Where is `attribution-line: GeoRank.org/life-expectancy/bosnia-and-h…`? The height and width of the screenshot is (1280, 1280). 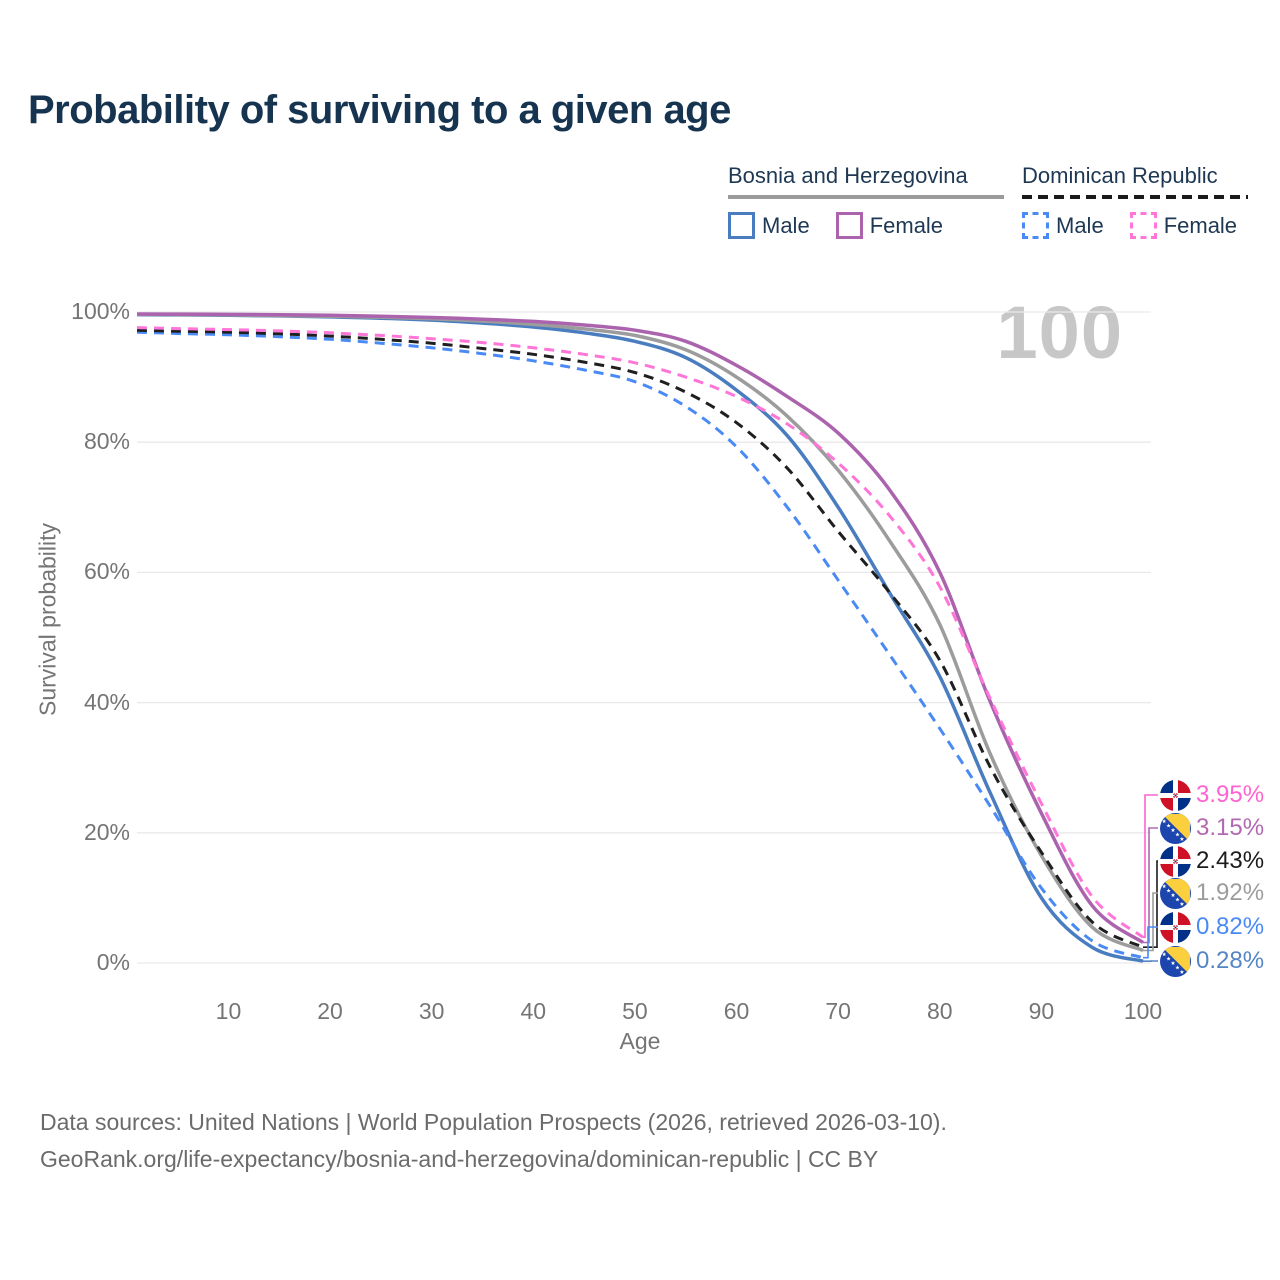 attribution-line: GeoRank.org/life-expectancy/bosnia-and-h… is located at coordinates (459, 1159).